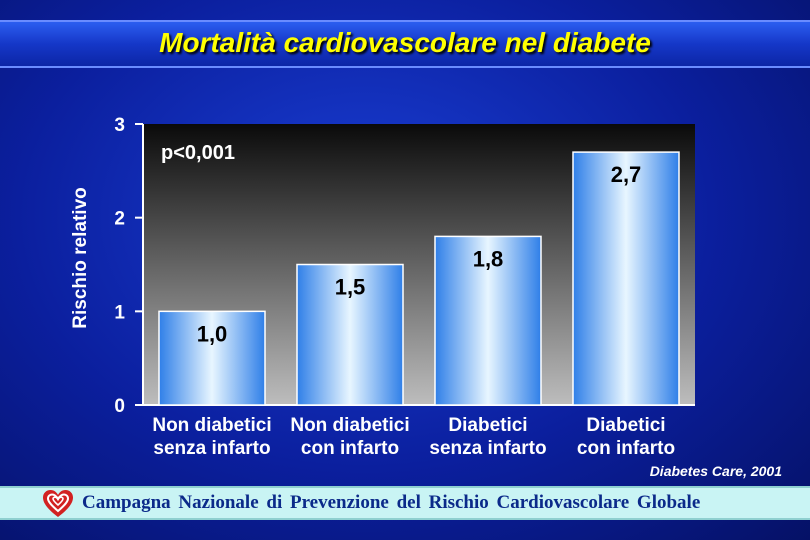 The width and height of the screenshot is (810, 540). What do you see at coordinates (119, 312) in the screenshot?
I see `y-tick-label: 1` at bounding box center [119, 312].